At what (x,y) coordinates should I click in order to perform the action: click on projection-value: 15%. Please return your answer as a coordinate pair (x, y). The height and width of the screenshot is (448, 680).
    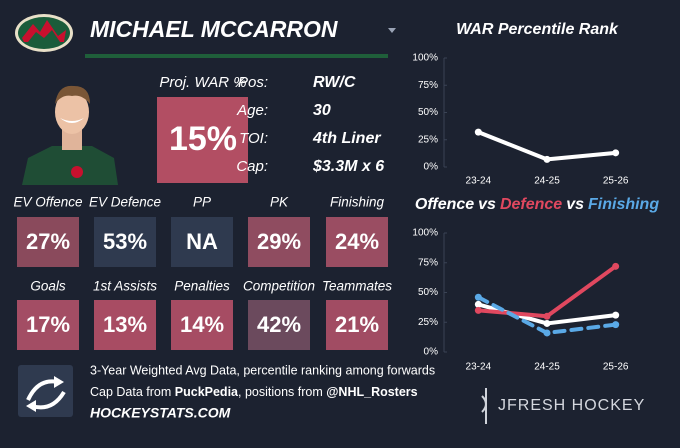
    Looking at the image, I should click on (203, 139).